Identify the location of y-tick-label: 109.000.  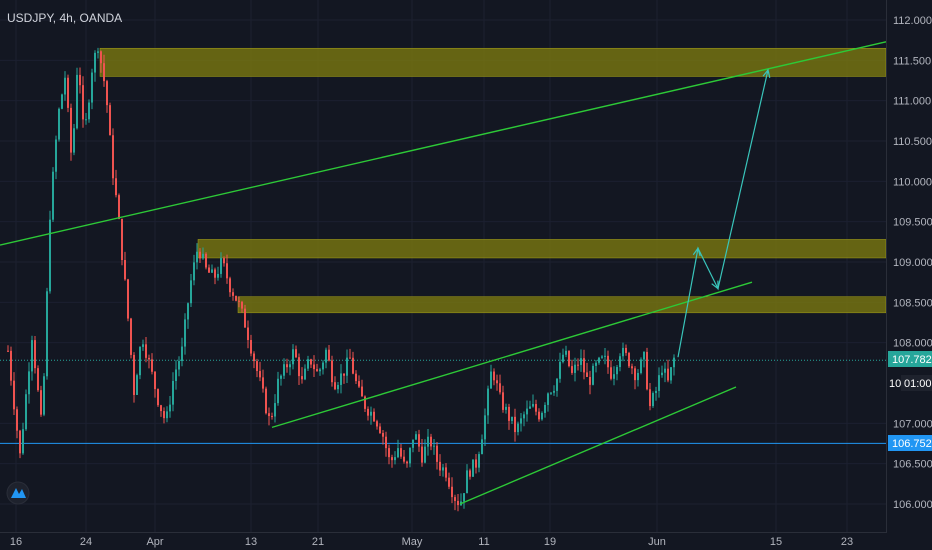
(912, 263).